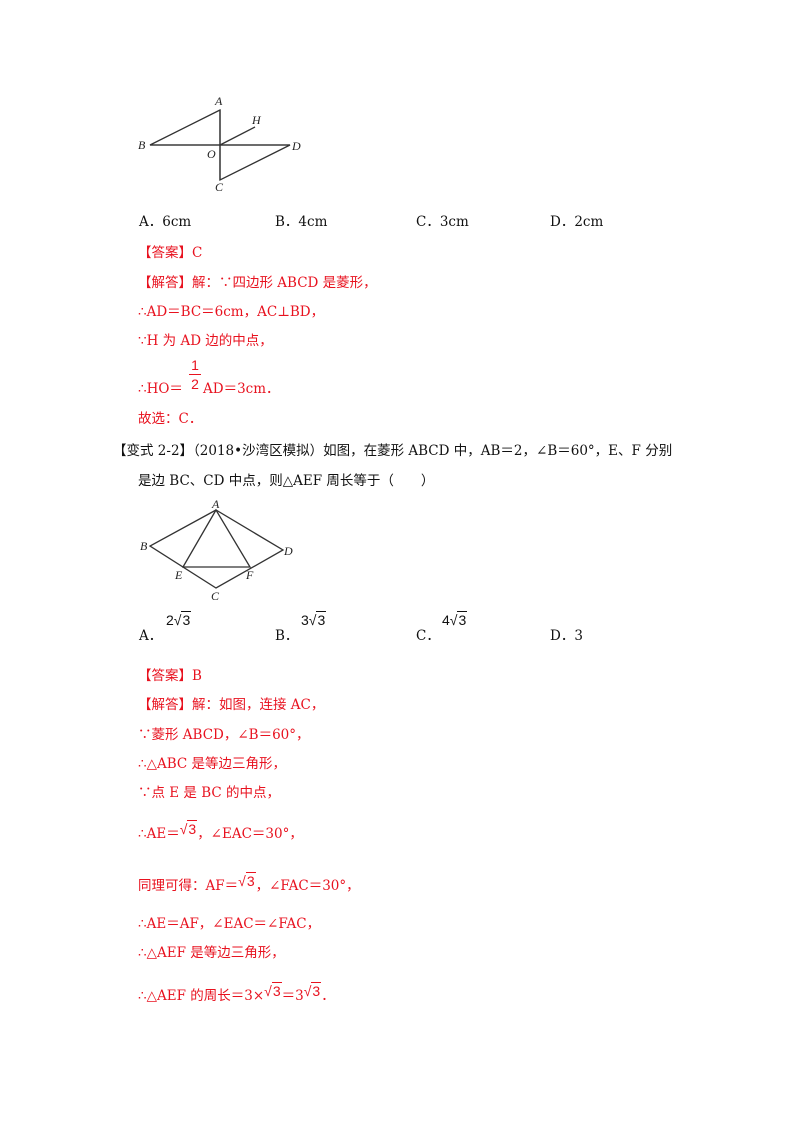 Image resolution: width=800 pixels, height=1132 pixels. Describe the element at coordinates (211, 953) in the screenshot. I see `q2-solution-6: ∴△AEF 是等边三角形，` at that location.